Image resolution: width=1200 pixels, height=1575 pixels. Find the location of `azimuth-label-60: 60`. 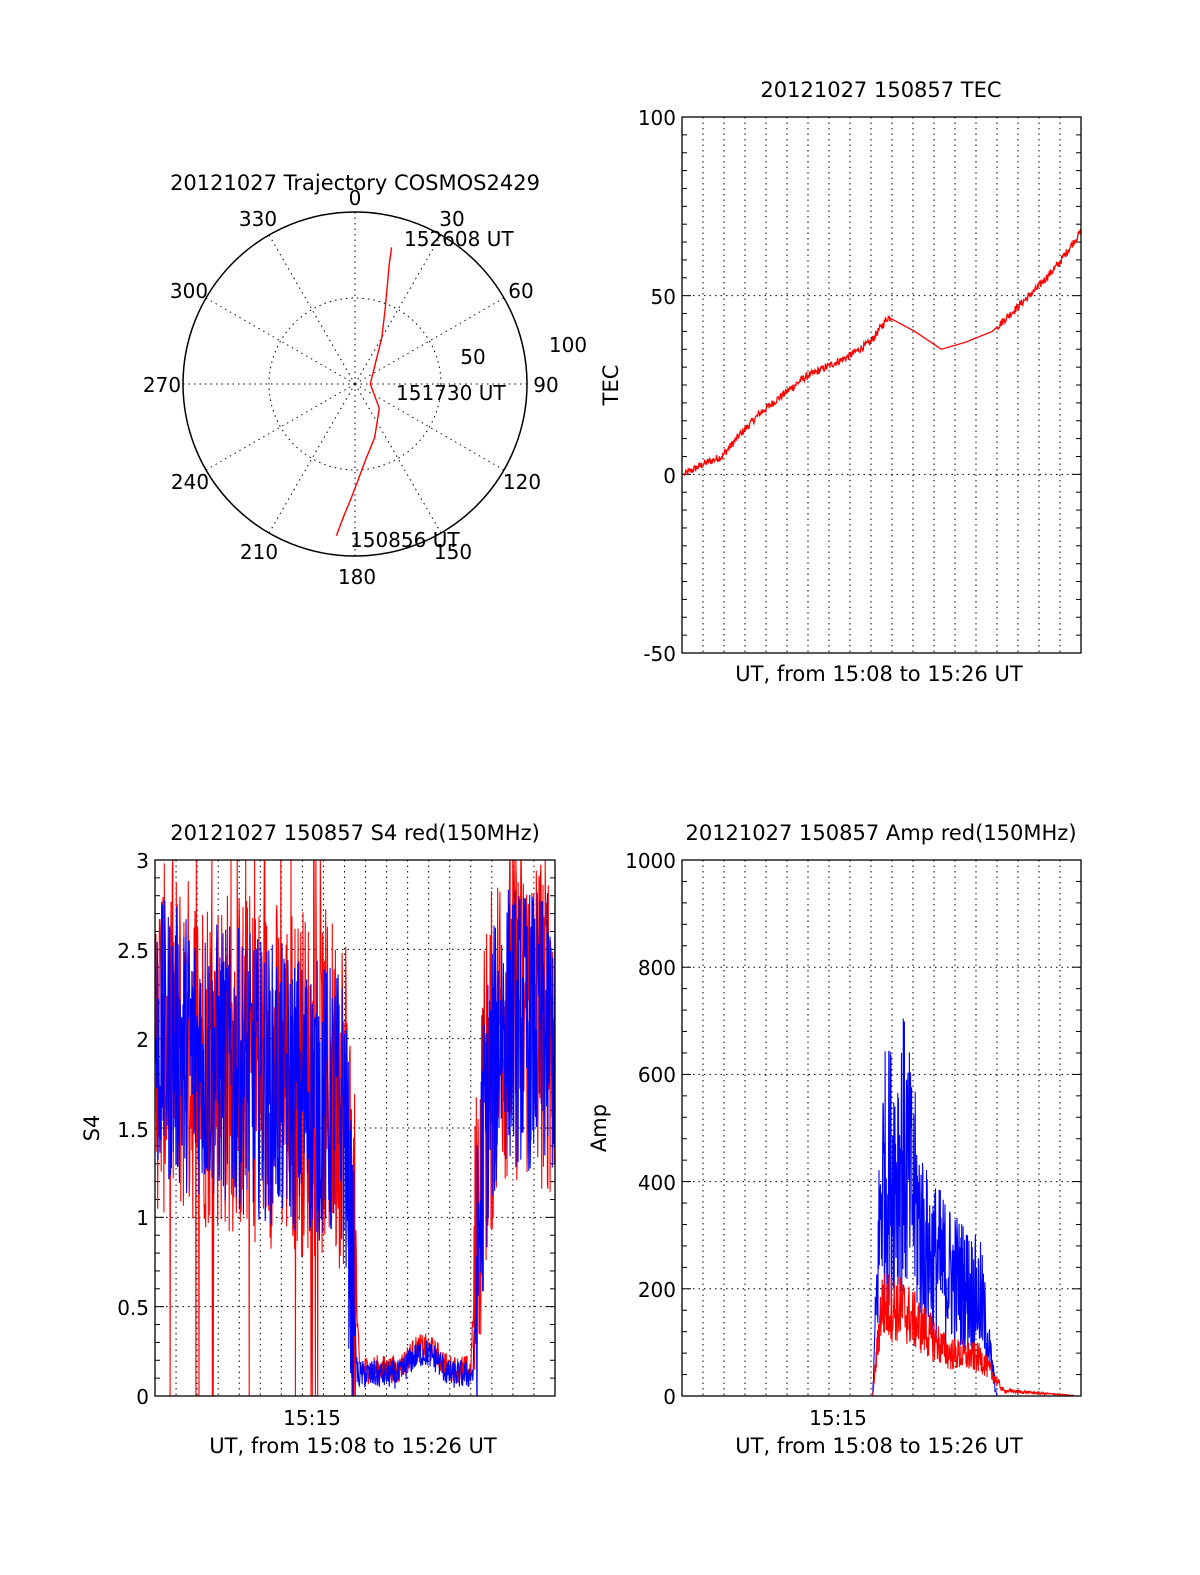

azimuth-label-60: 60 is located at coordinates (520, 291).